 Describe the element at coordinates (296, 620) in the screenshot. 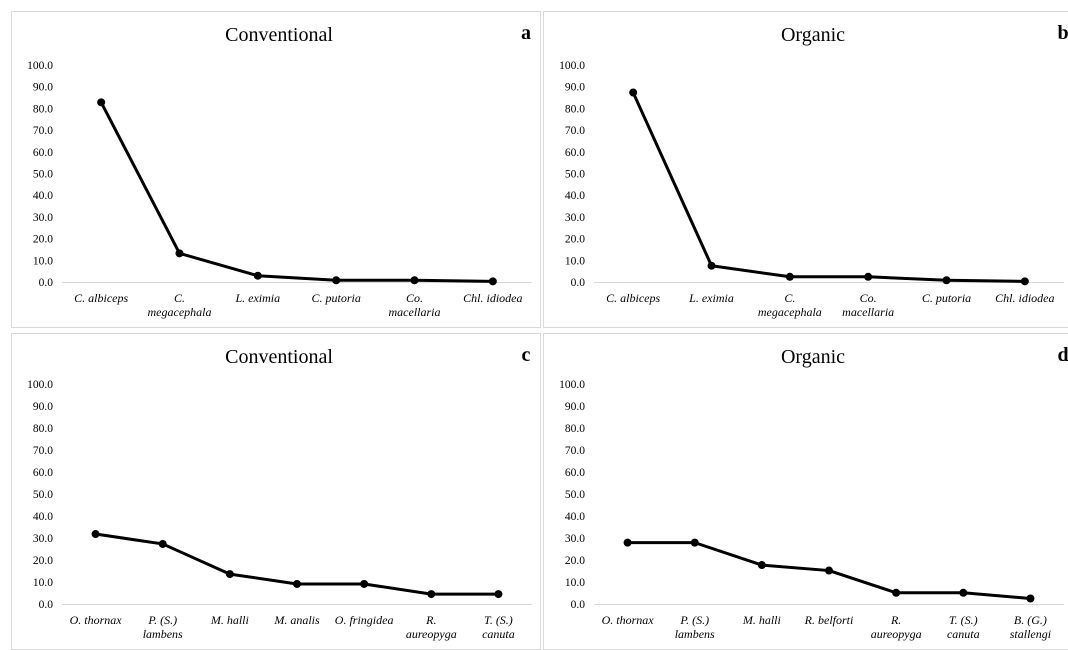

I see `x-tick-label: M. analis` at that location.